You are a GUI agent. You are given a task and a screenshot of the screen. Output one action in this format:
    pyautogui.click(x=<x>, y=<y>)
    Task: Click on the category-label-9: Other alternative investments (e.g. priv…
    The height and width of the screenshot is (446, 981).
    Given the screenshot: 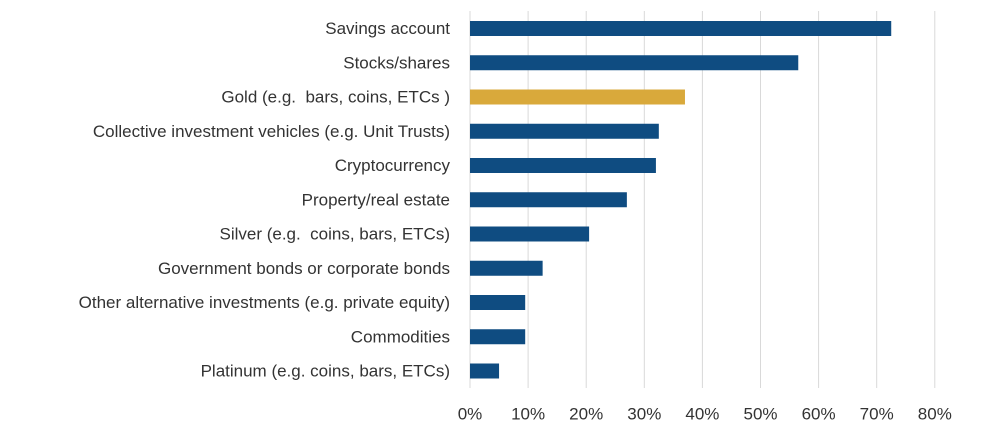 What is the action you would take?
    pyautogui.click(x=264, y=302)
    